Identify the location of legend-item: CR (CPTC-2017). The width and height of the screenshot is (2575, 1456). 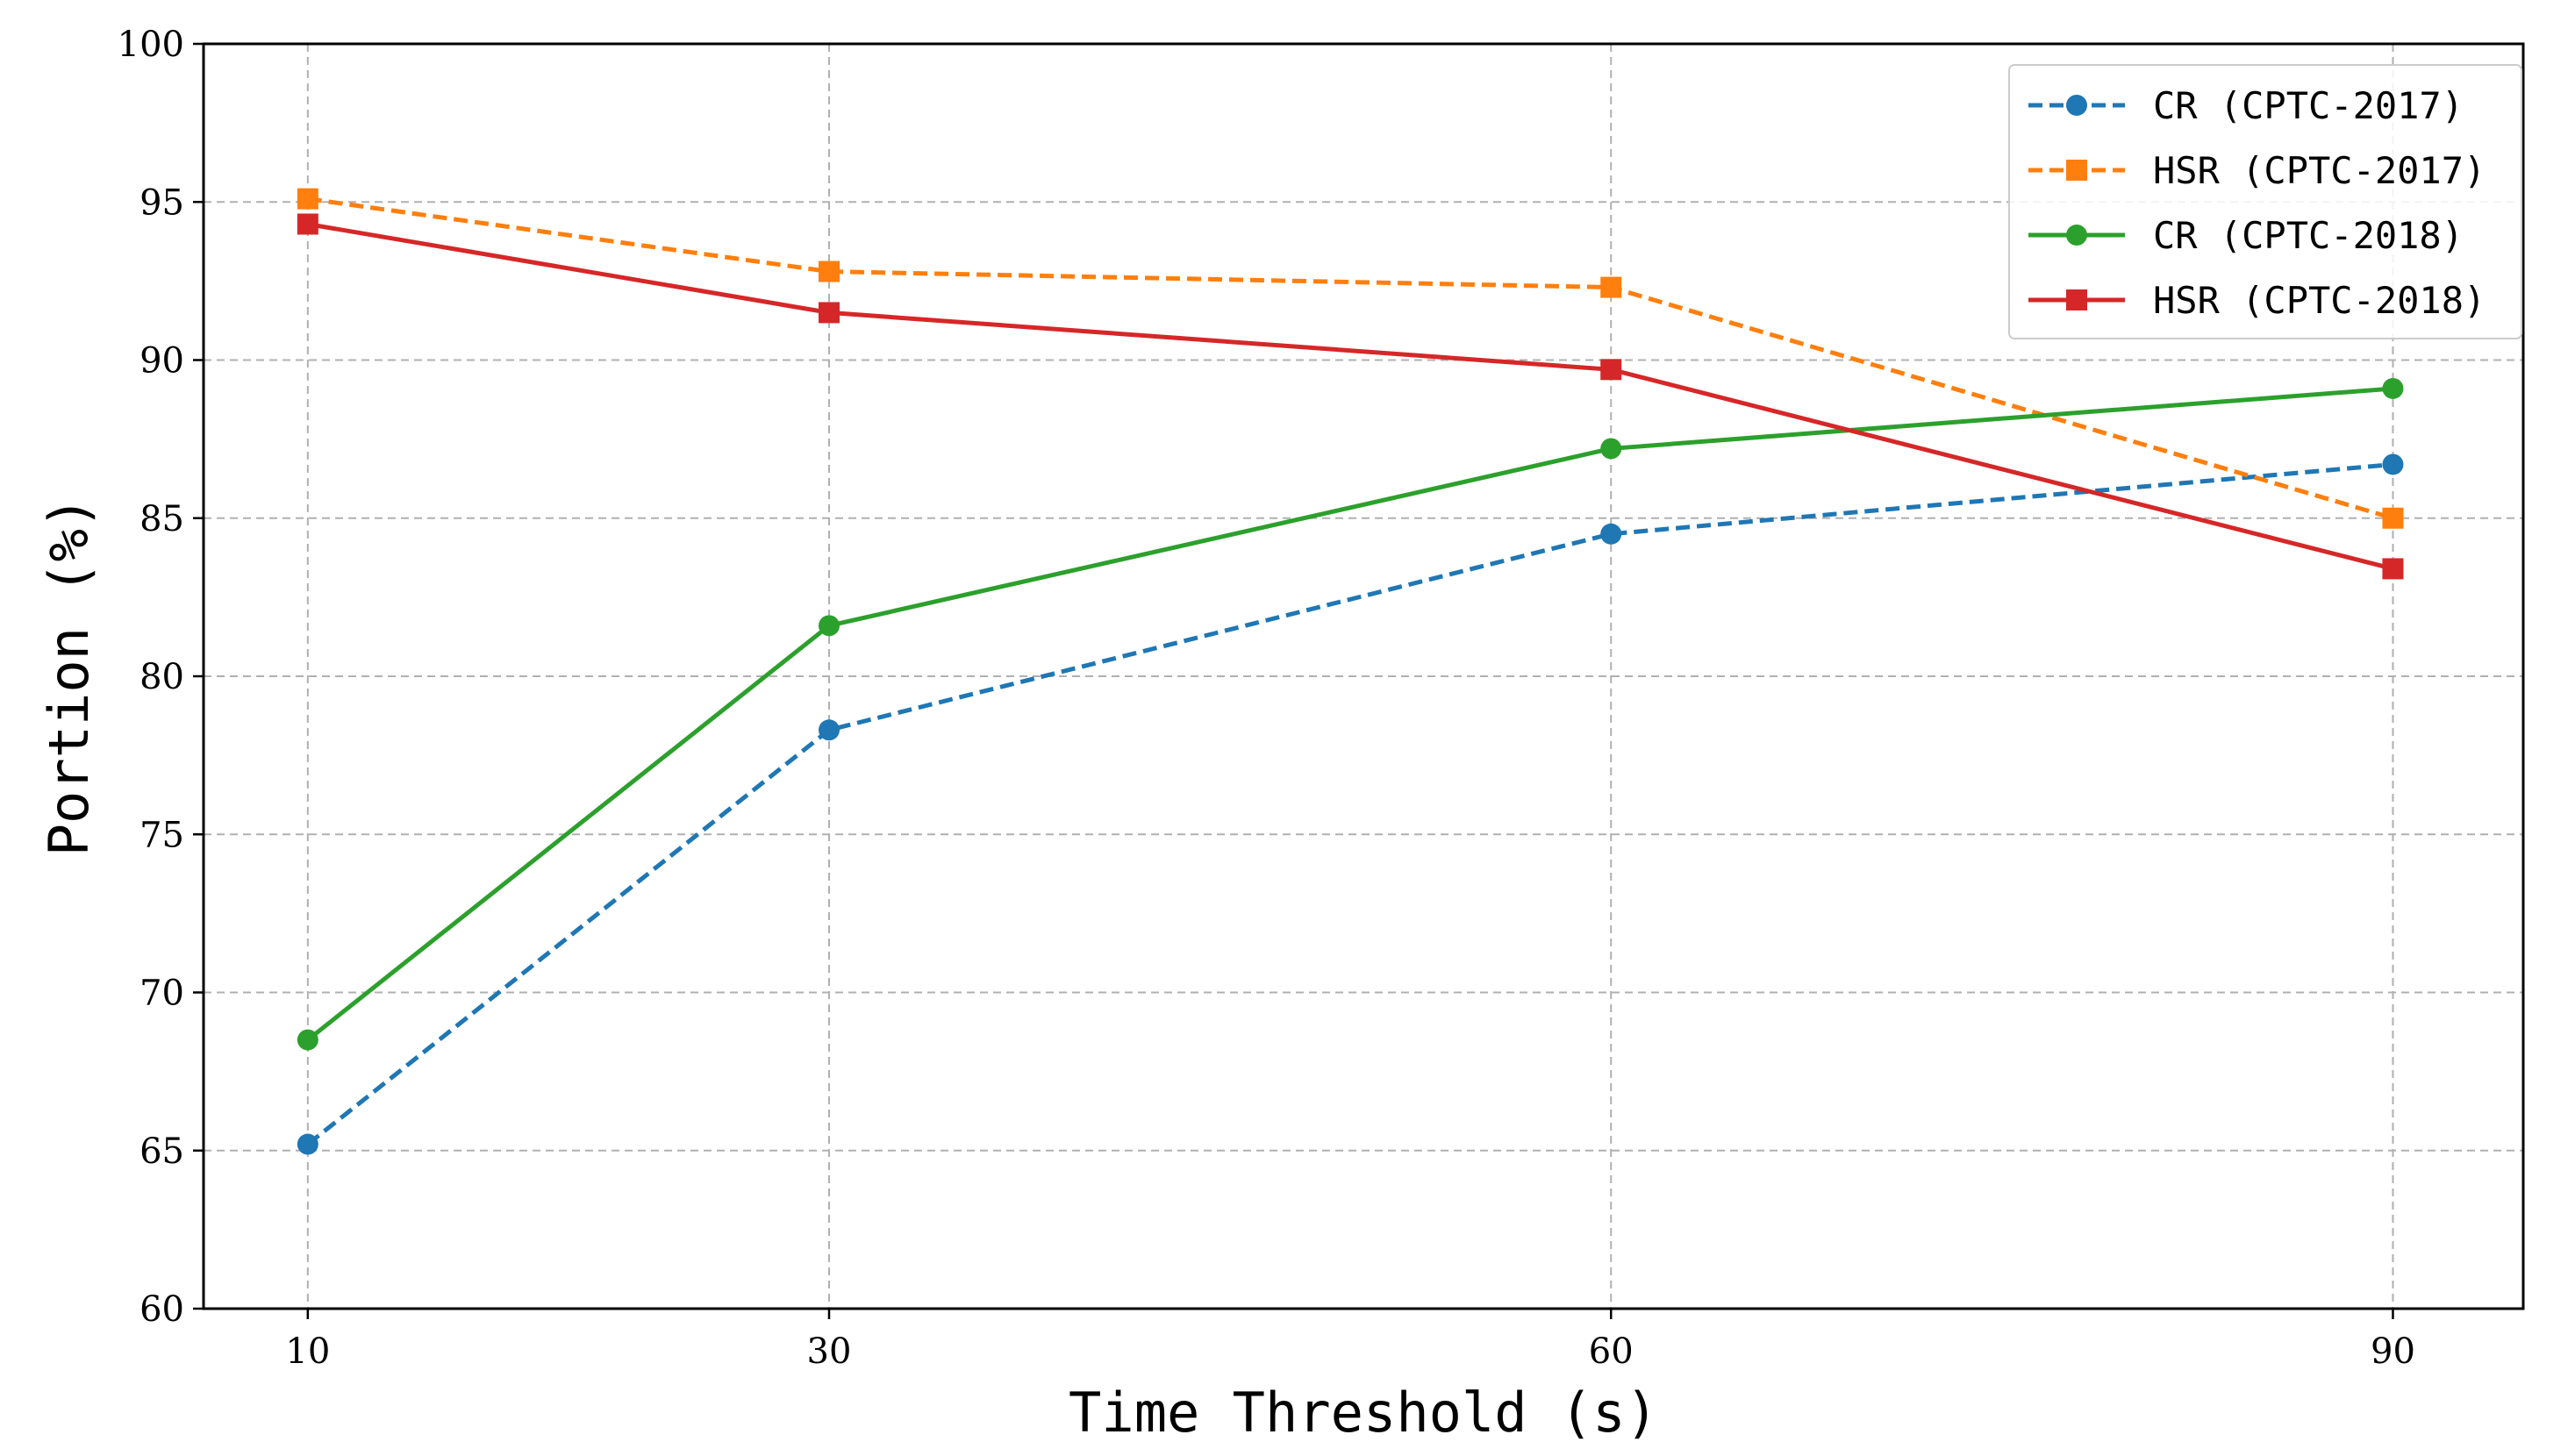
(2246, 105).